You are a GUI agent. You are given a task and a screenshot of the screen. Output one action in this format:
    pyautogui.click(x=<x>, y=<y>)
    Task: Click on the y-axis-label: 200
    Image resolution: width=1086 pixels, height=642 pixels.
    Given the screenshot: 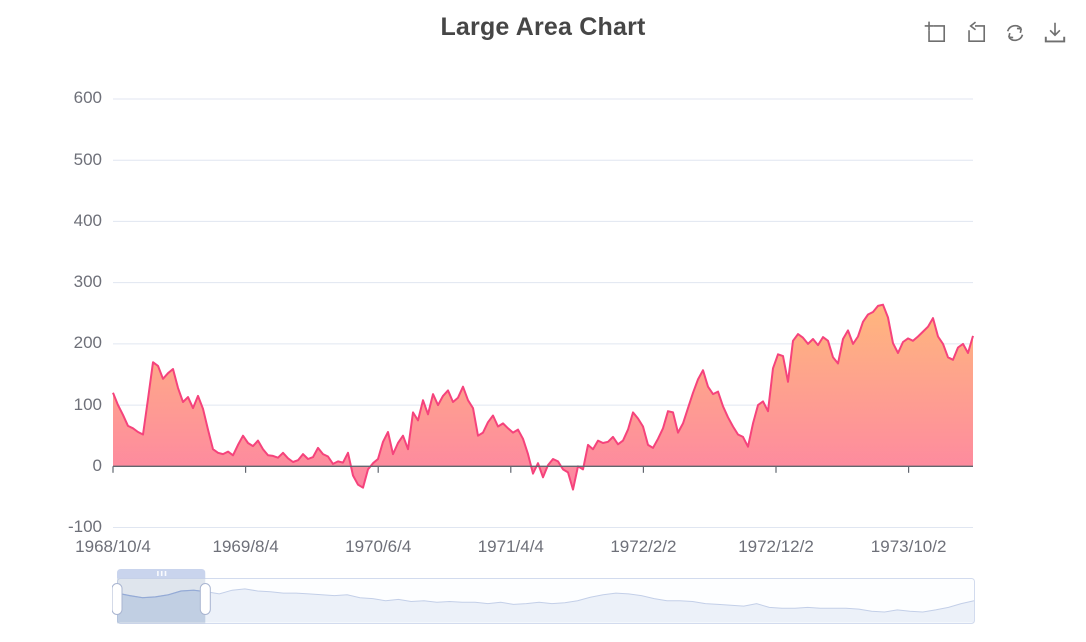 What is the action you would take?
    pyautogui.click(x=87, y=343)
    